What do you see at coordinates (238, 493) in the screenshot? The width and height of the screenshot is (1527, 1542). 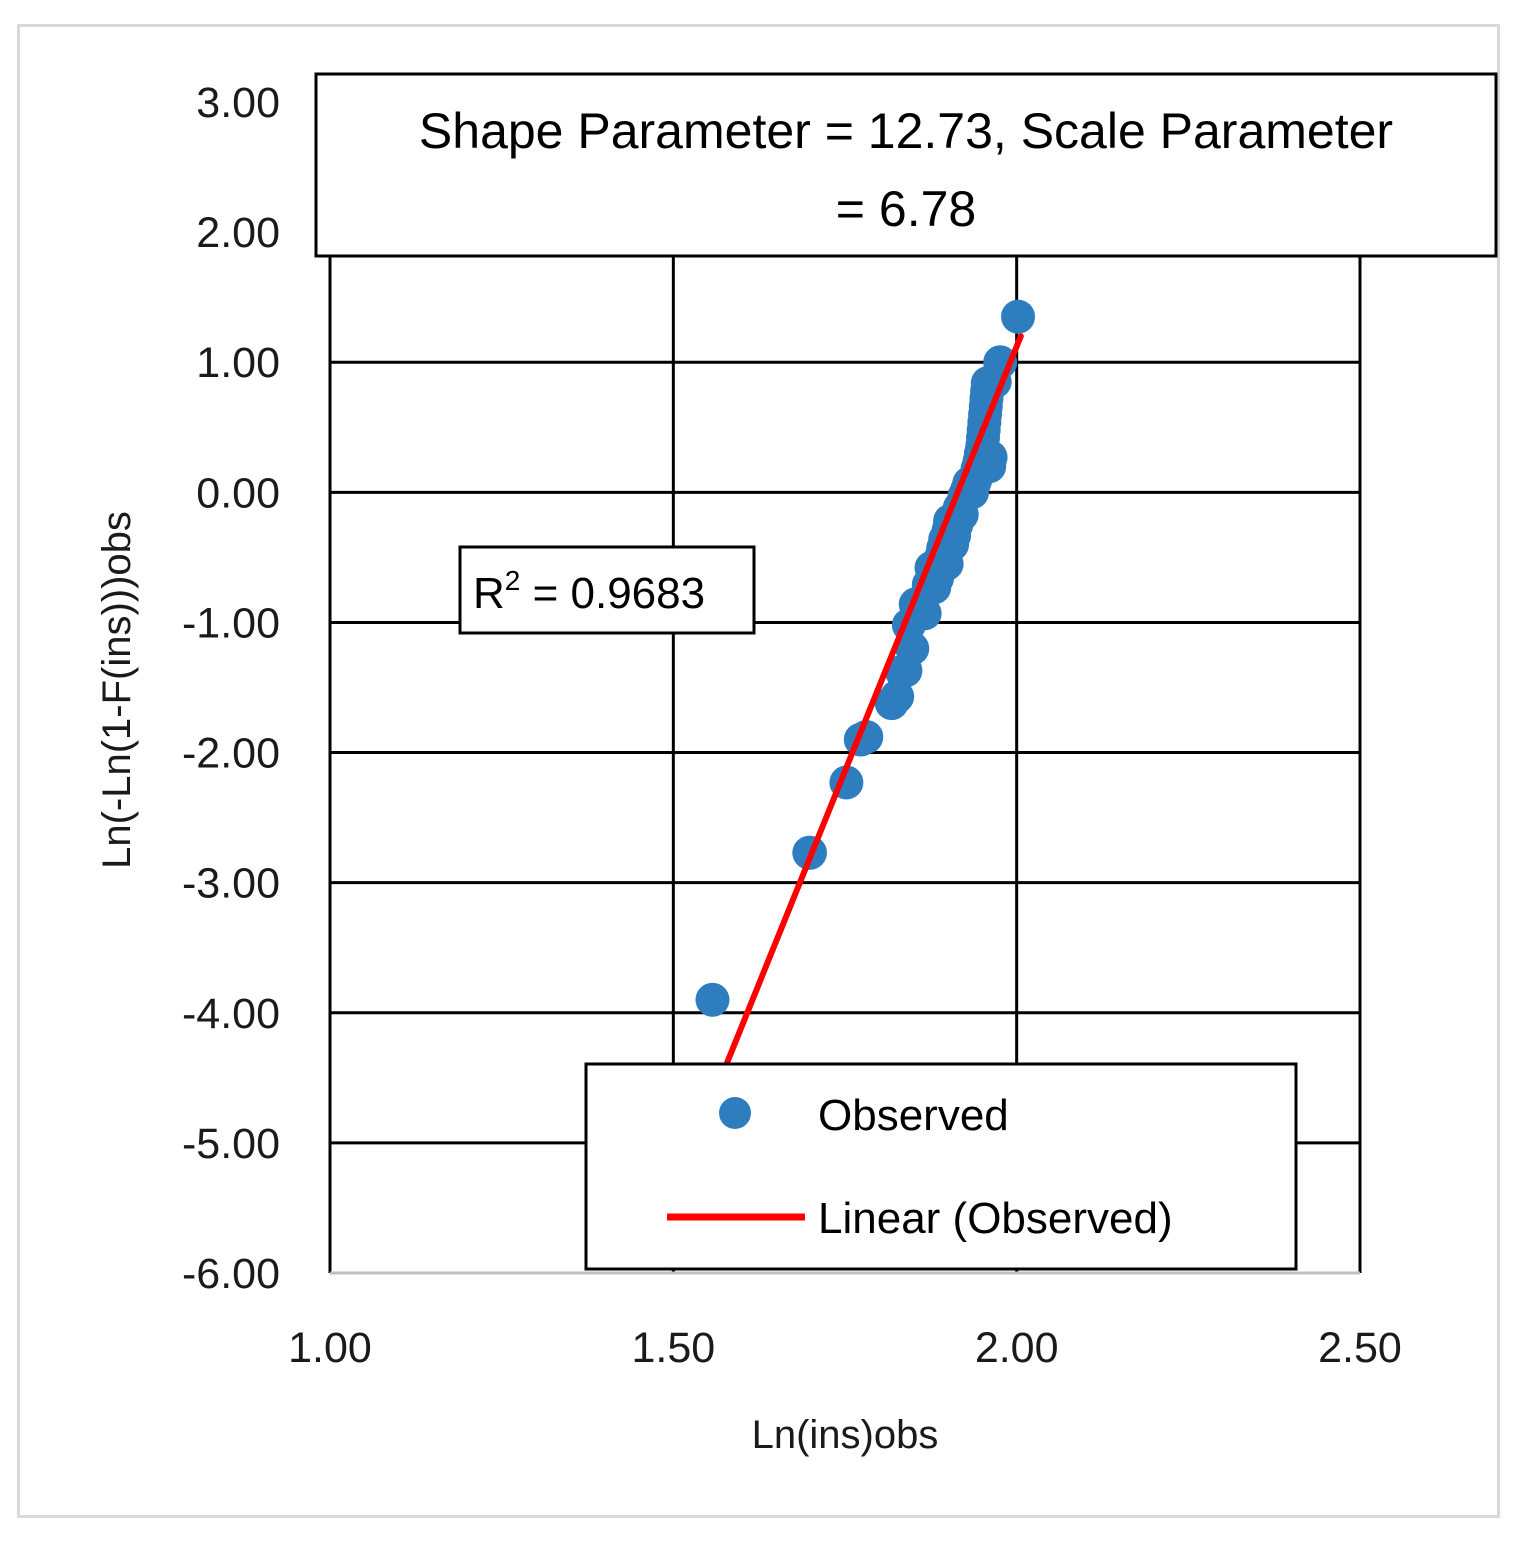 I see `y-tick-label: 0.00` at bounding box center [238, 493].